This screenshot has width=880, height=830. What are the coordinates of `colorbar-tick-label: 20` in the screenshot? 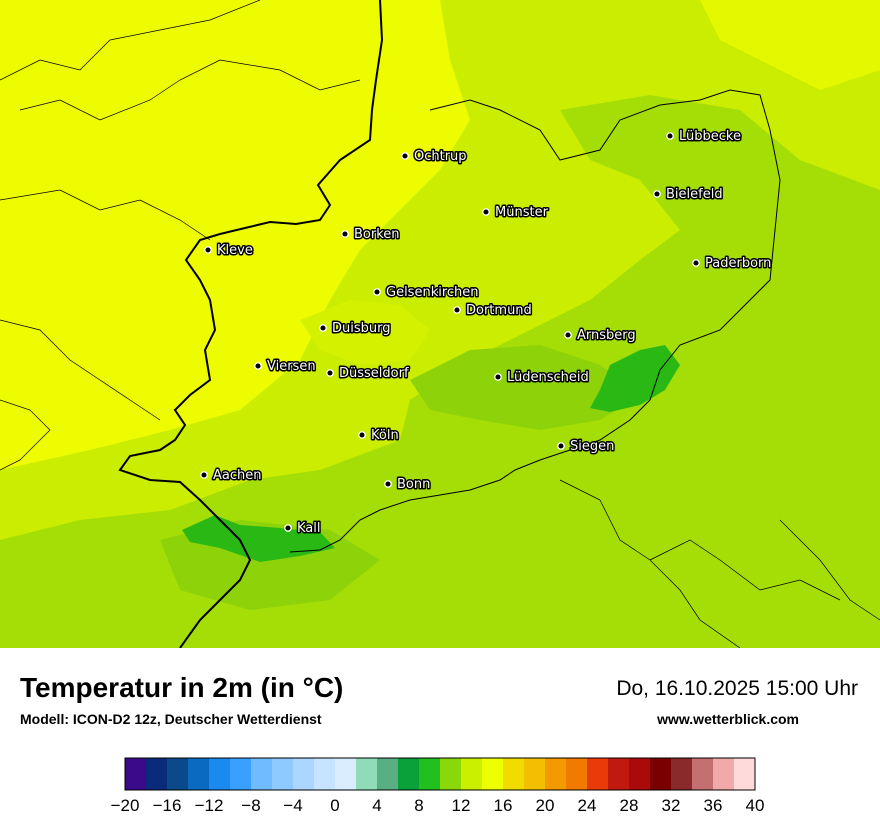 It's located at (545, 805).